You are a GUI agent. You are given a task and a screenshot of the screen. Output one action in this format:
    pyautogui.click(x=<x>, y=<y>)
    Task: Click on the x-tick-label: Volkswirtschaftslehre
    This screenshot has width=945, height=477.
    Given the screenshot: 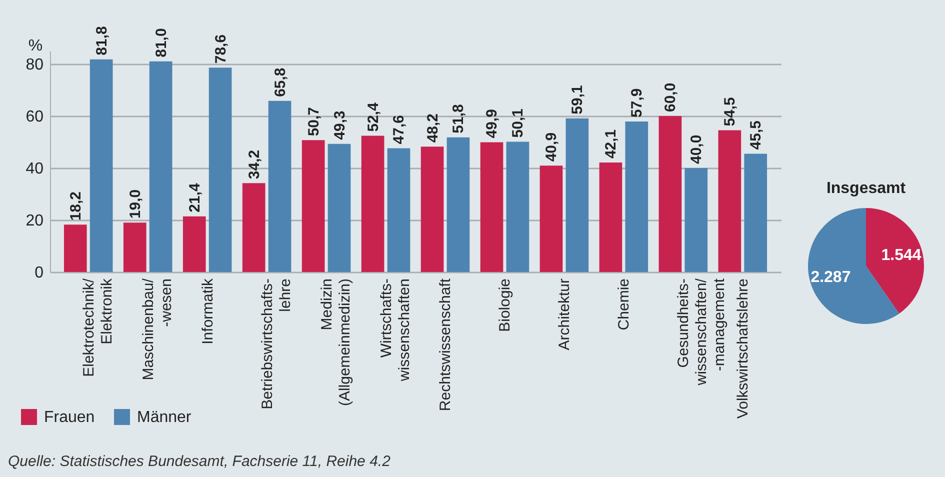 What is the action you would take?
    pyautogui.click(x=743, y=348)
    